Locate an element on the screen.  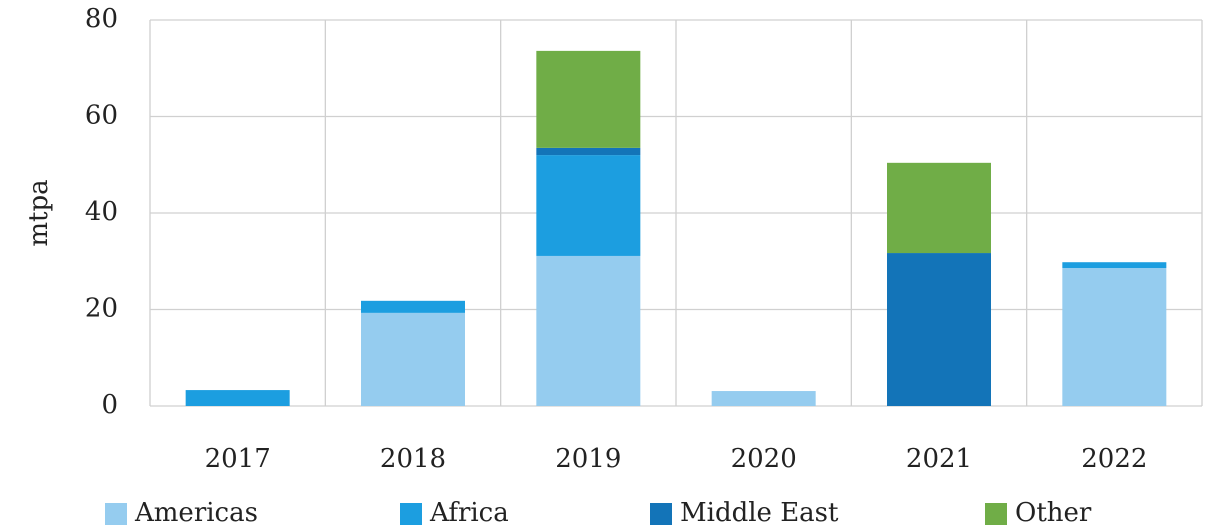
y-tick-label: 20 is located at coordinates (101, 309).